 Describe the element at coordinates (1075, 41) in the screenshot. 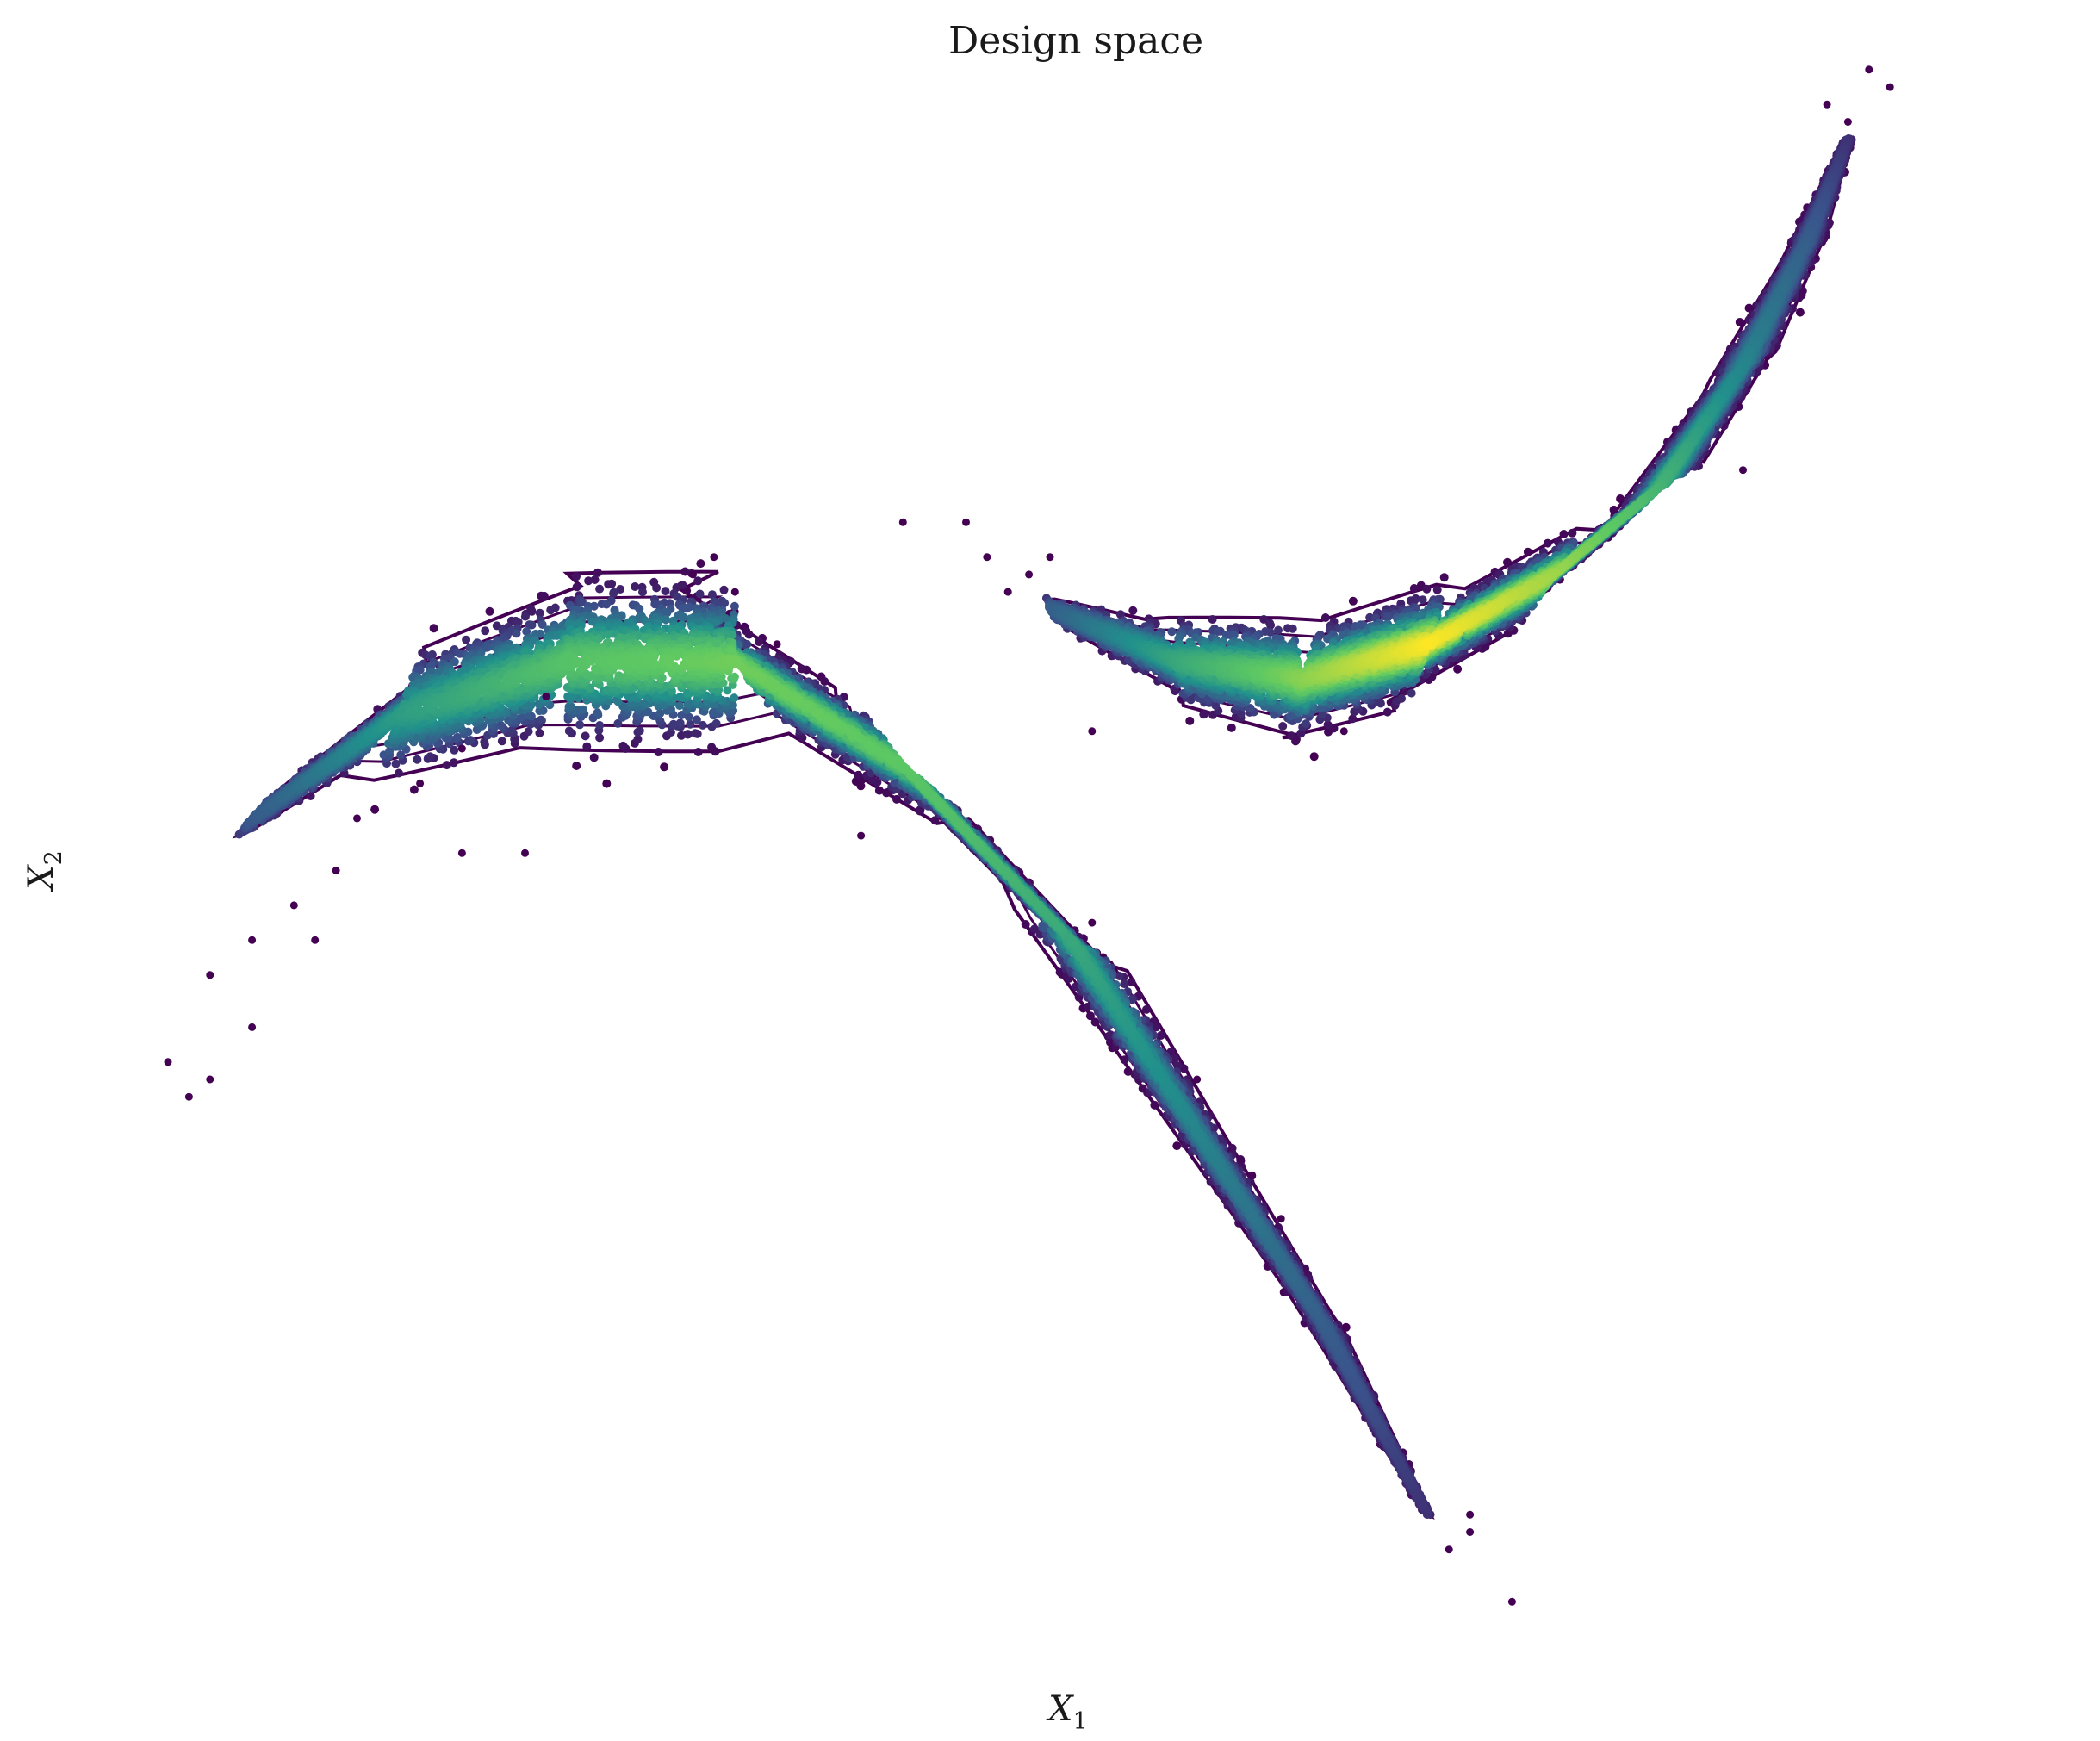

I see `chart-title: Design space` at that location.